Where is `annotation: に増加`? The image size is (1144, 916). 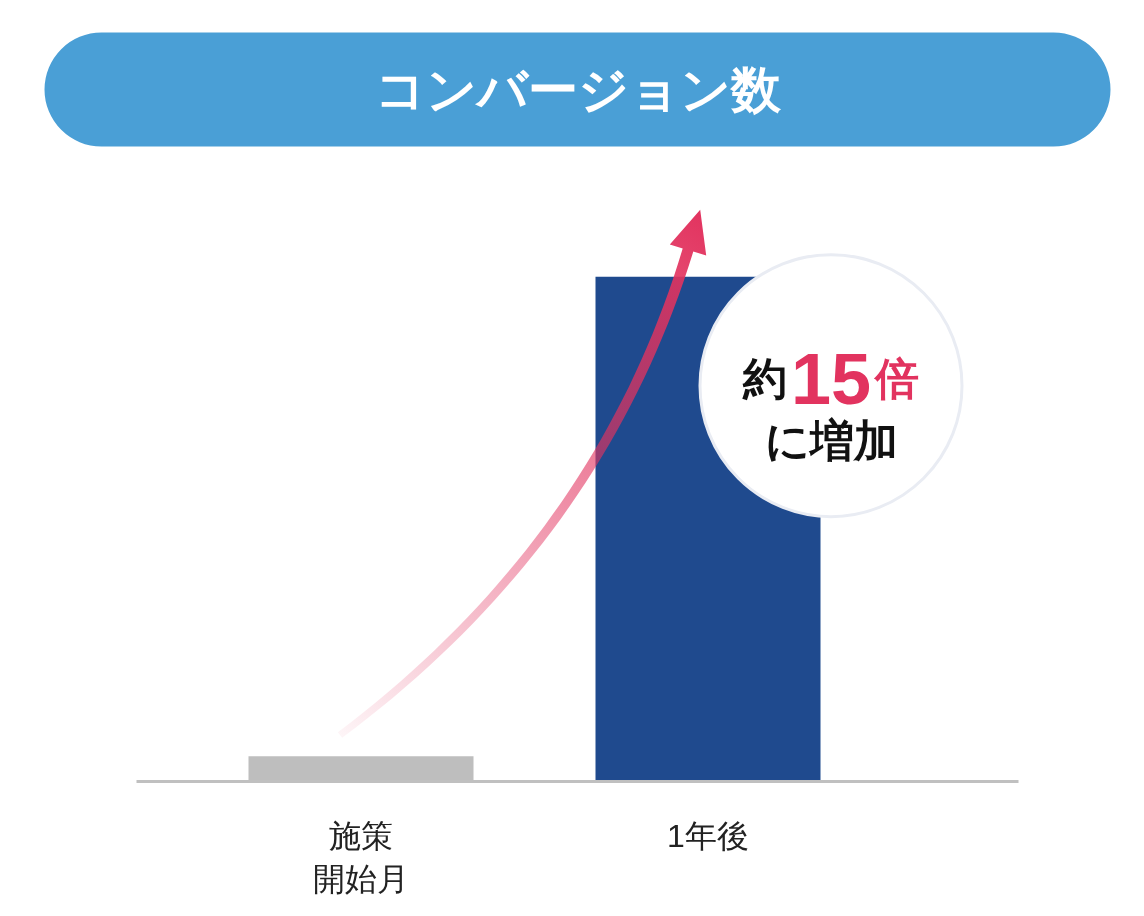 annotation: に増加 is located at coordinates (831, 441).